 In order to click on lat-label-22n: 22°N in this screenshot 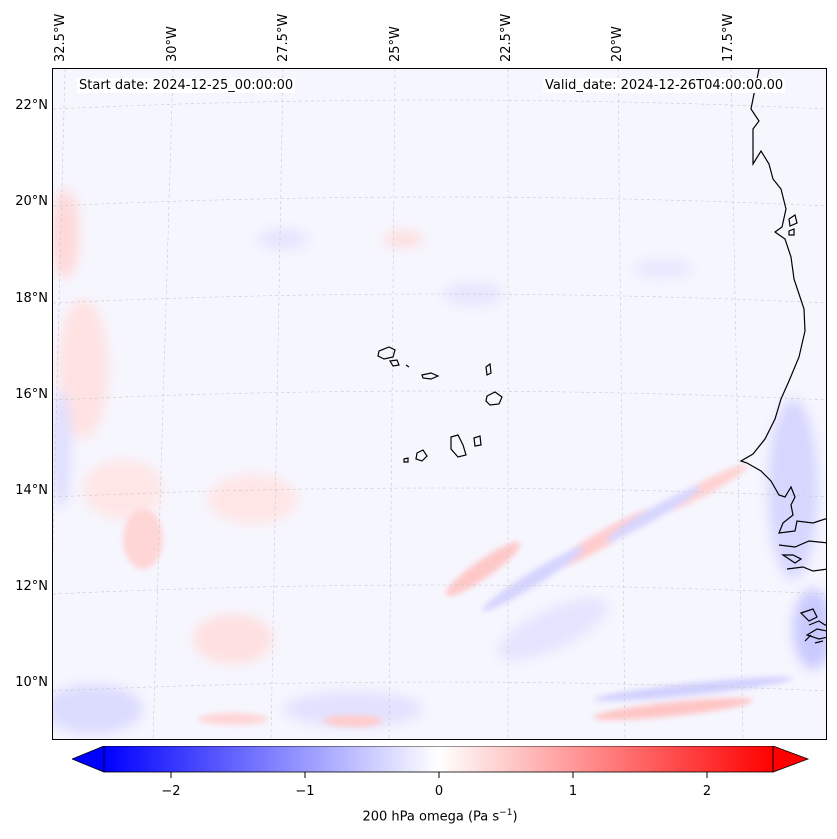, I will do `click(31, 105)`.